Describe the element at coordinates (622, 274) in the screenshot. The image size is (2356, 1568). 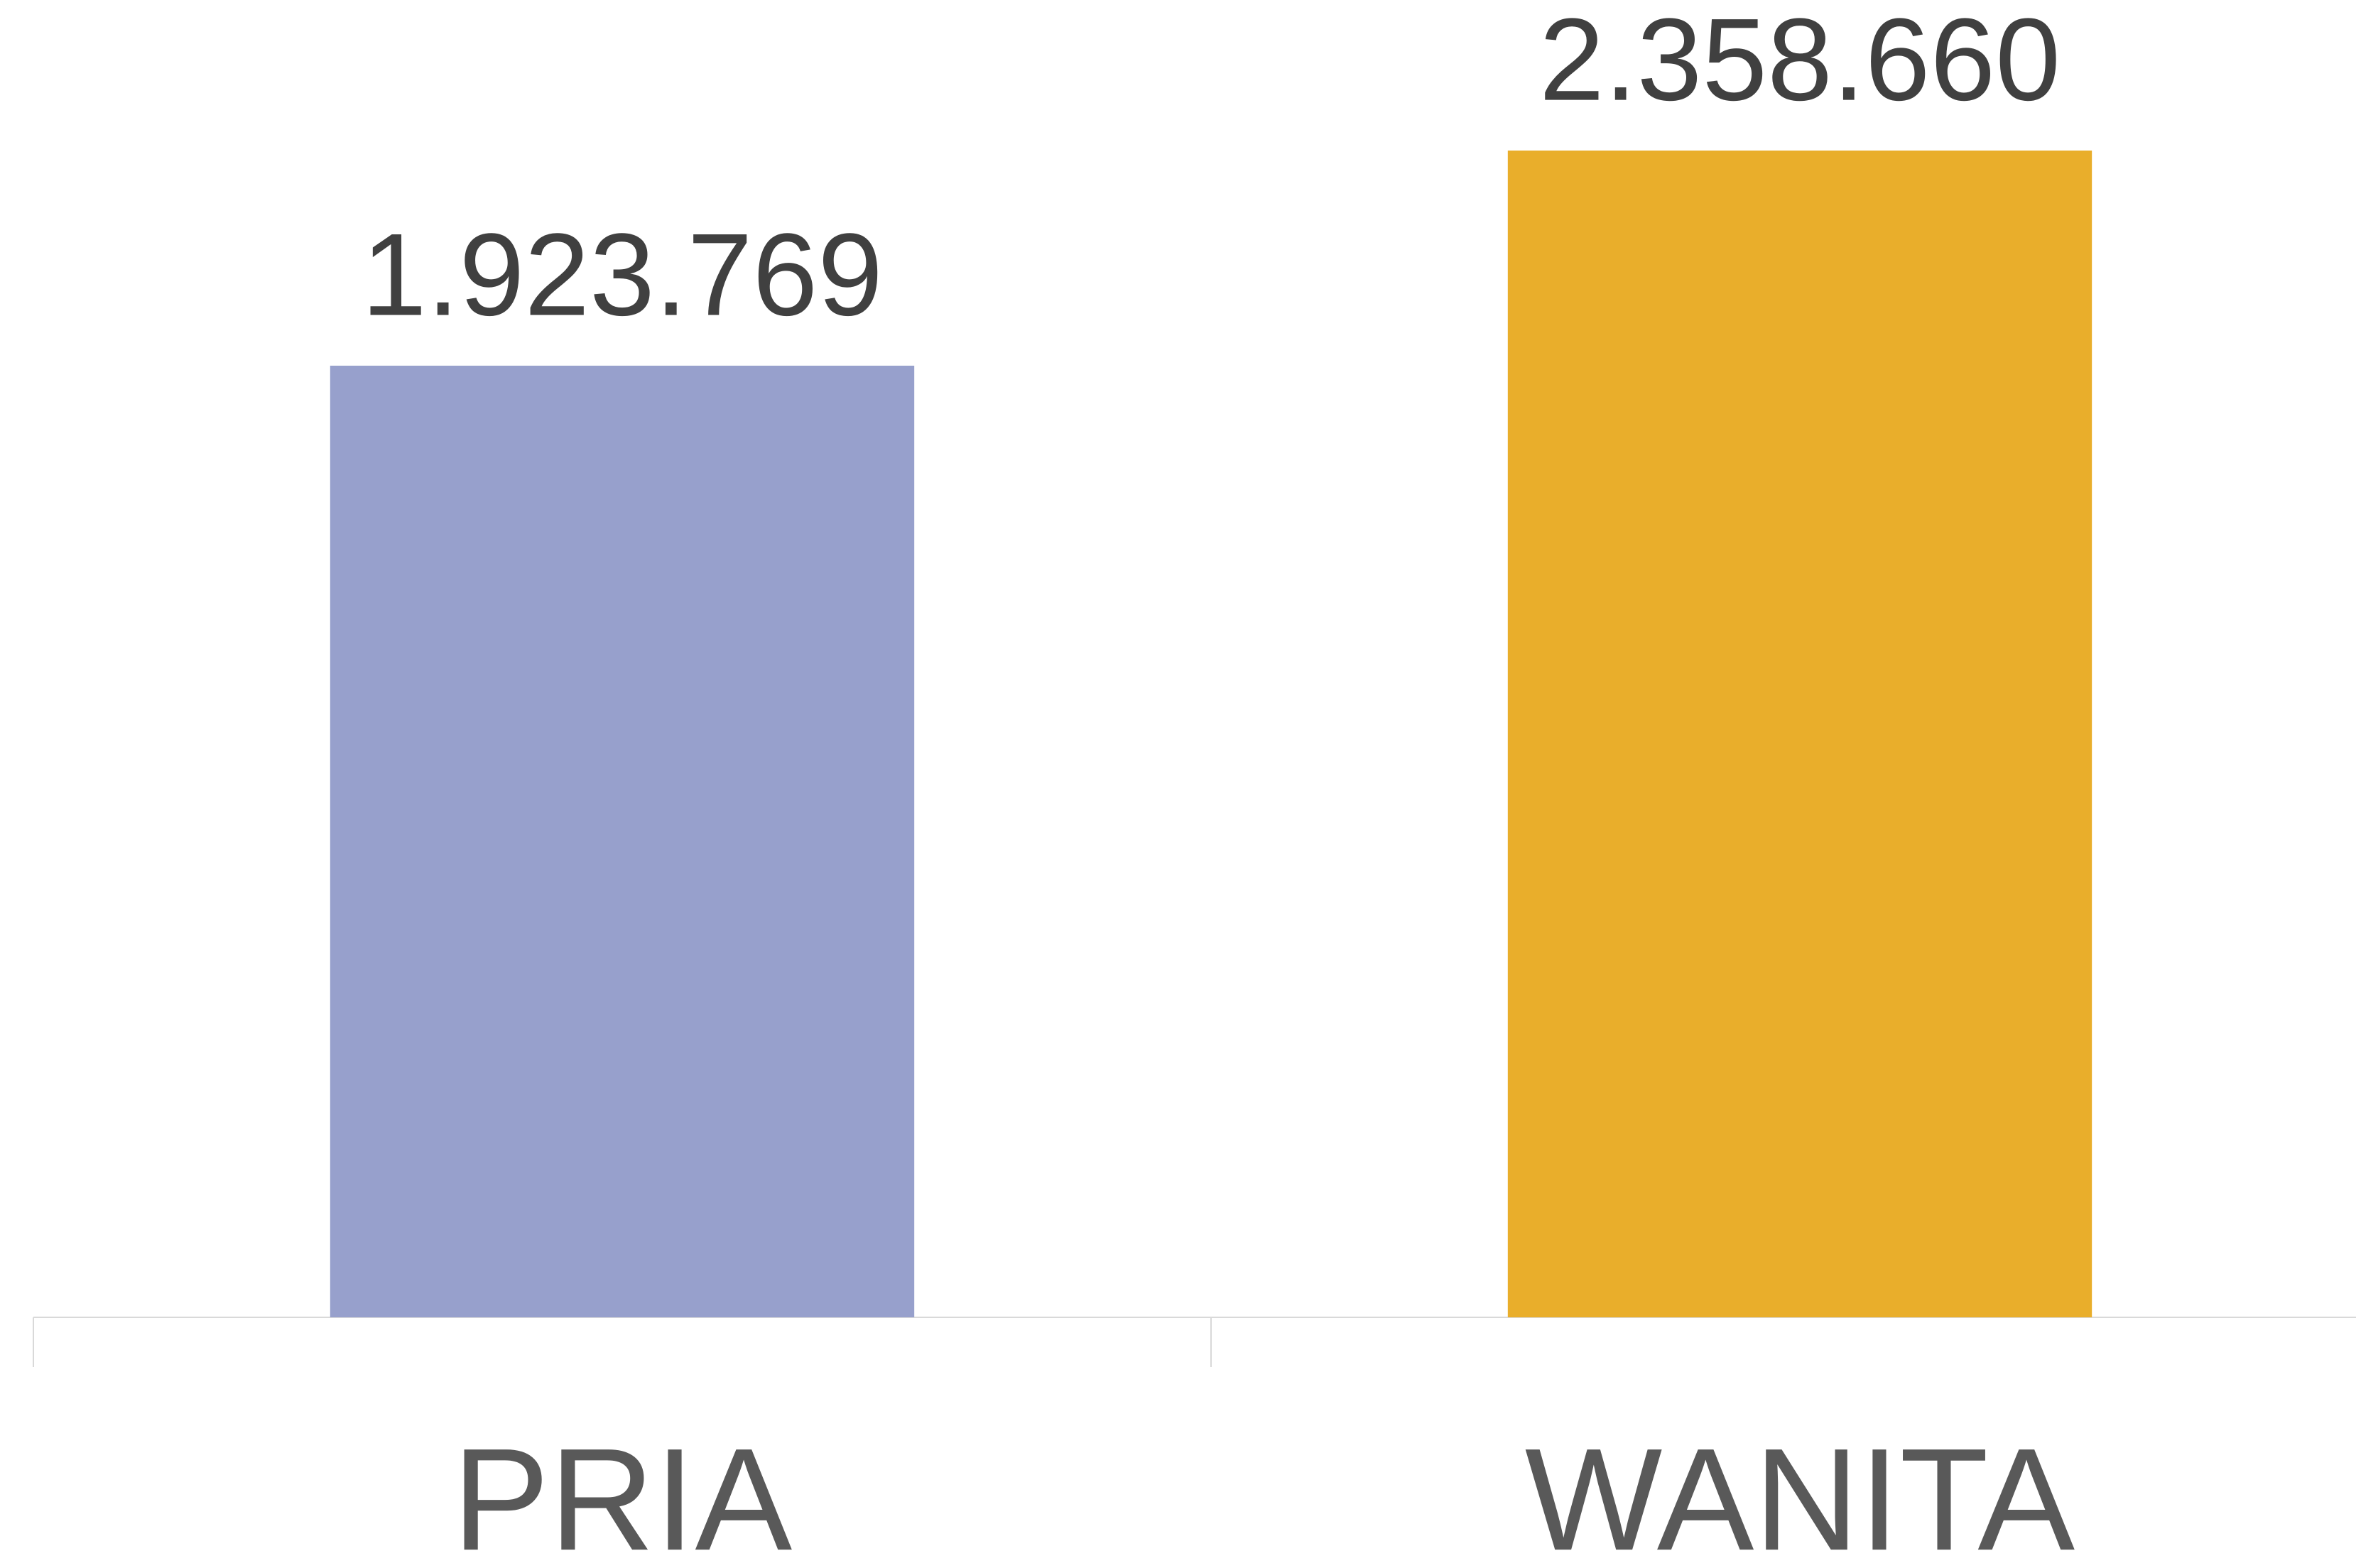
I see `data-label: 1.923.769` at that location.